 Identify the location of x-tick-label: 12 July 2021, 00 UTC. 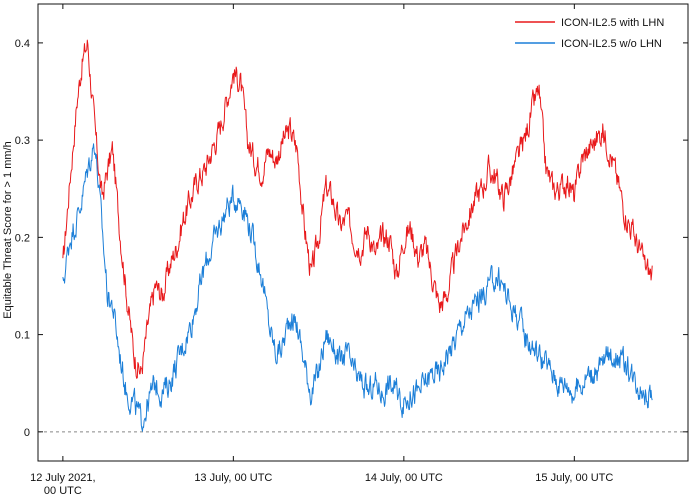
(62, 484).